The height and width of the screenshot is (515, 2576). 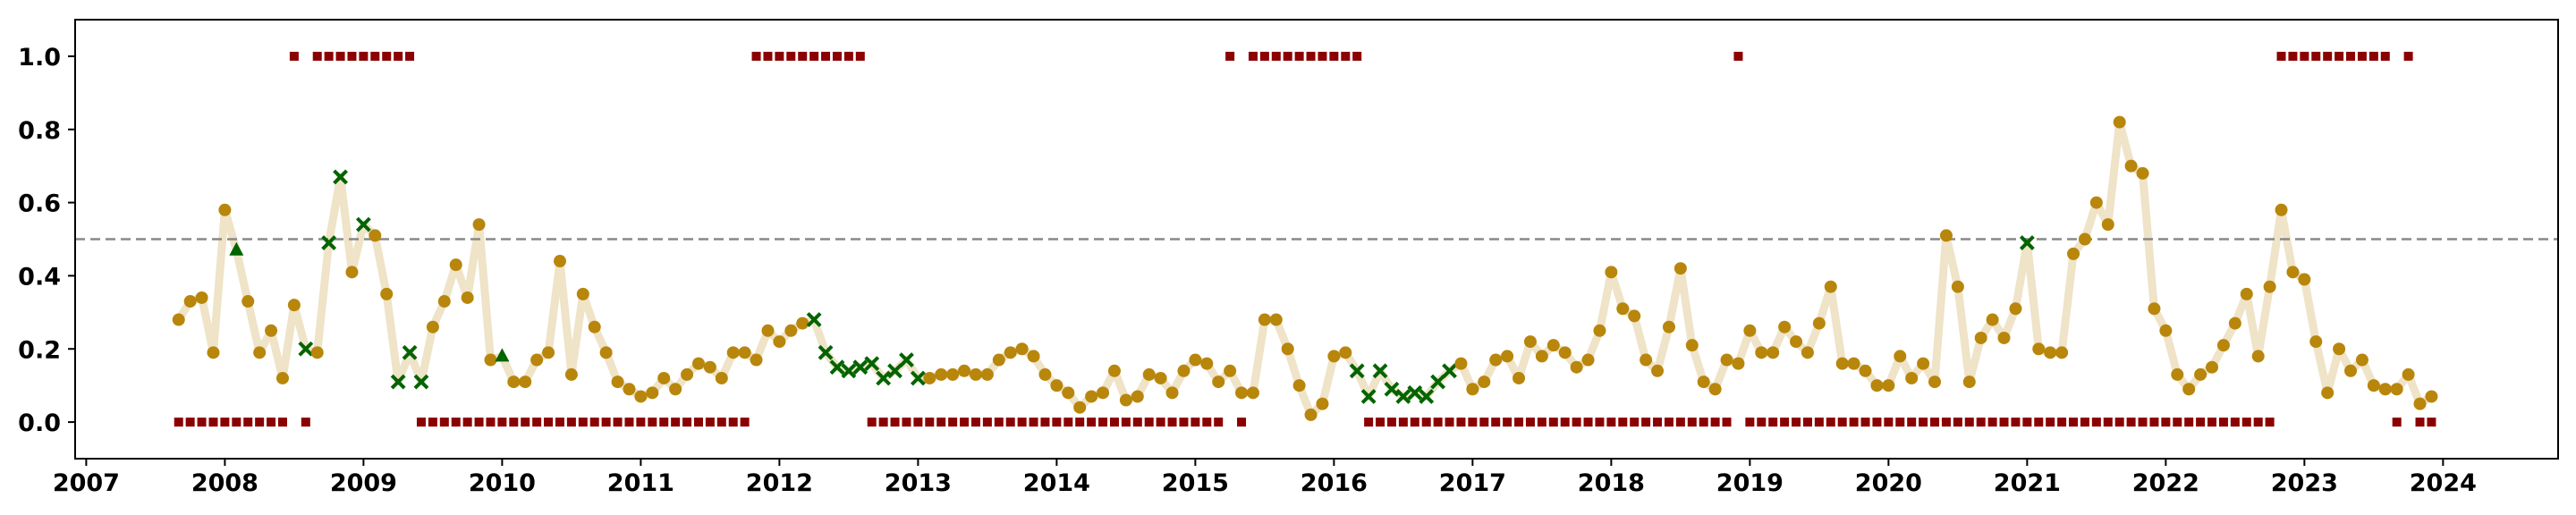 I want to click on y-tick-label: 0.8, so click(x=39, y=131).